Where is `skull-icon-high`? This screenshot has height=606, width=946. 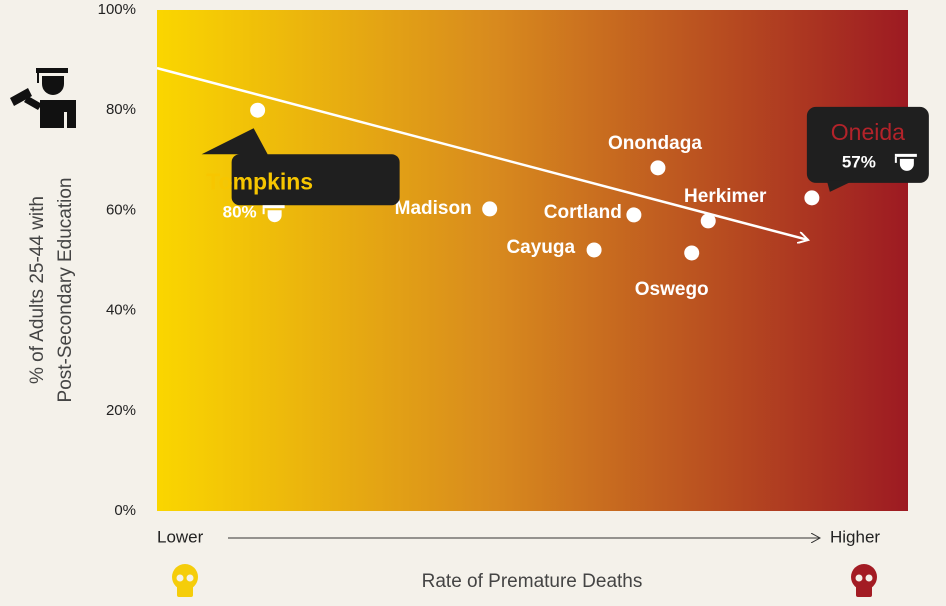
skull-icon-high is located at coordinates (864, 580).